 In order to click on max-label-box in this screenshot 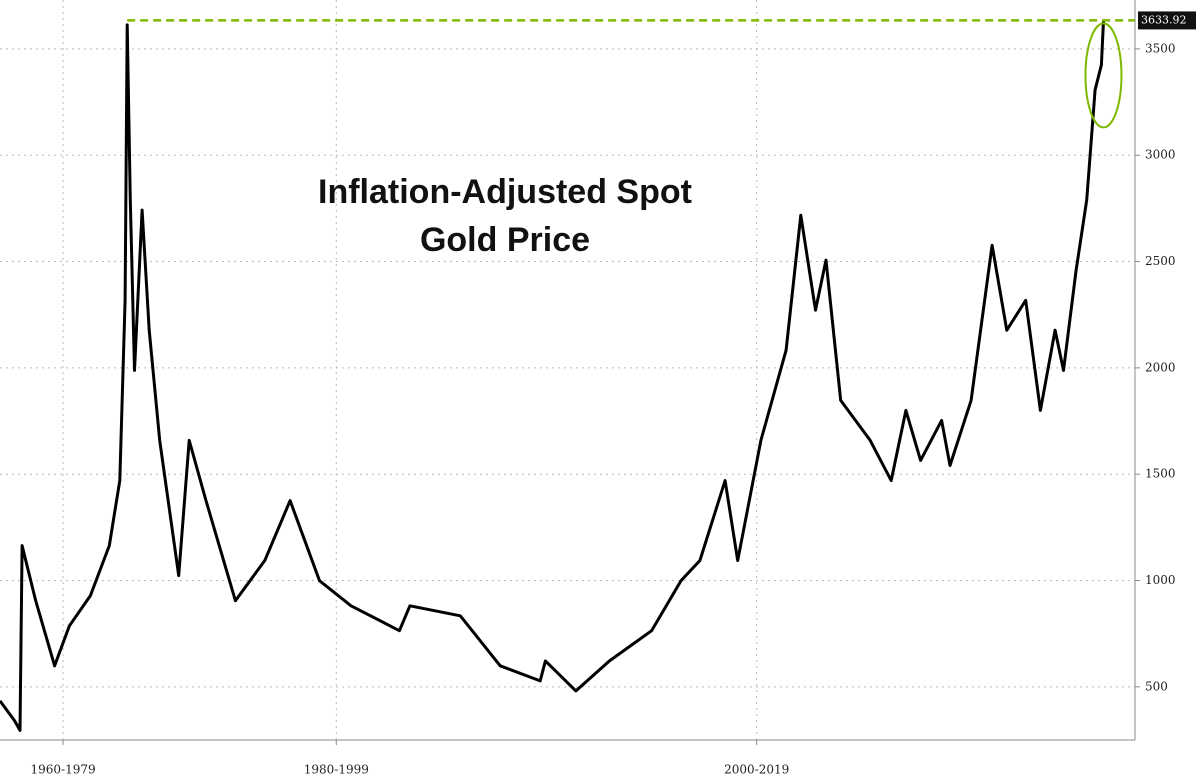, I will do `click(1167, 20)`.